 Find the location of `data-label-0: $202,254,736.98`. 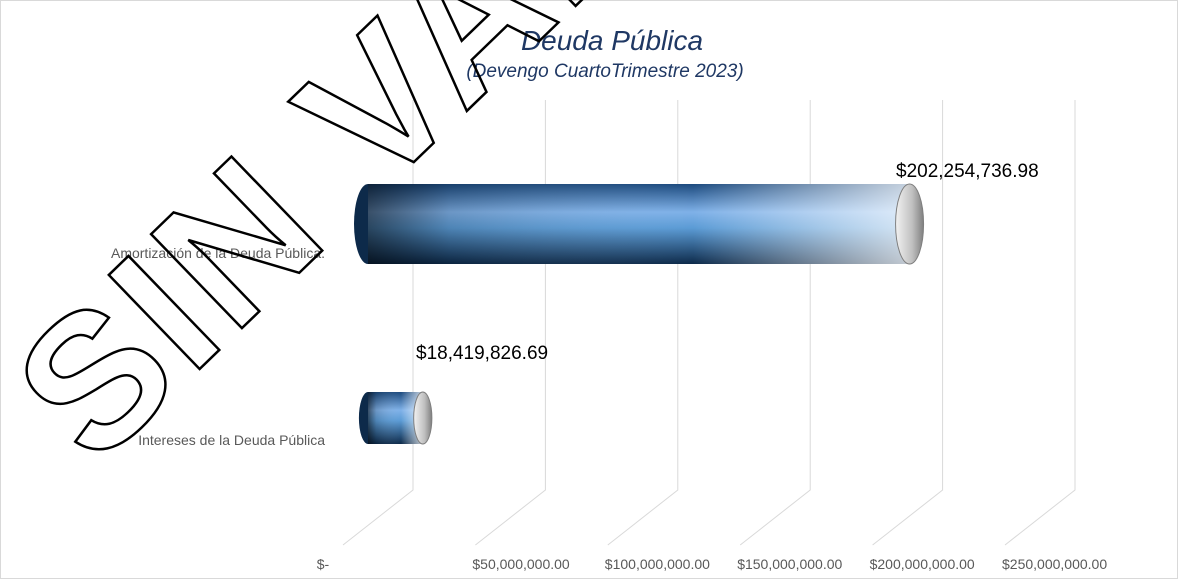

data-label-0: $202,254,736.98 is located at coordinates (967, 171).